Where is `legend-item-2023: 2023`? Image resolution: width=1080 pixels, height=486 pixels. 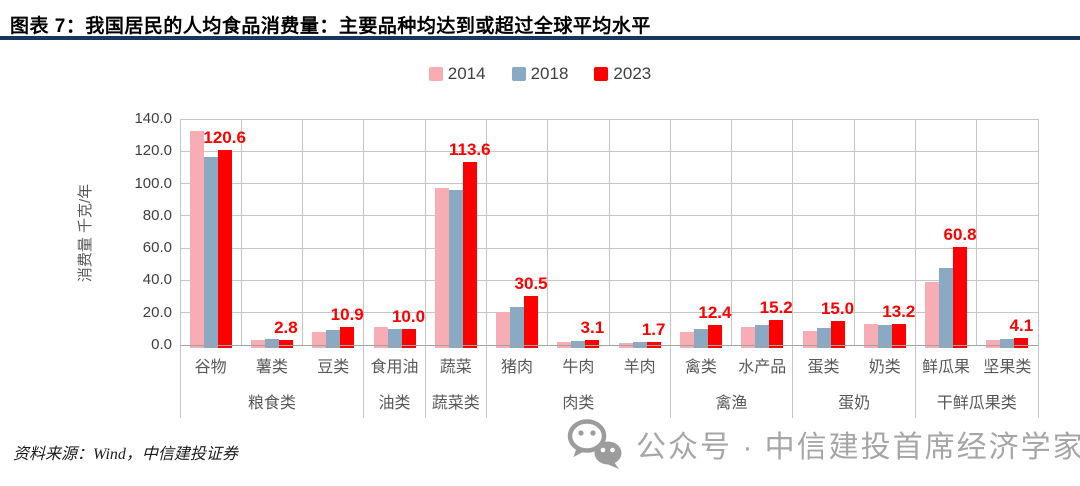 legend-item-2023: 2023 is located at coordinates (622, 74).